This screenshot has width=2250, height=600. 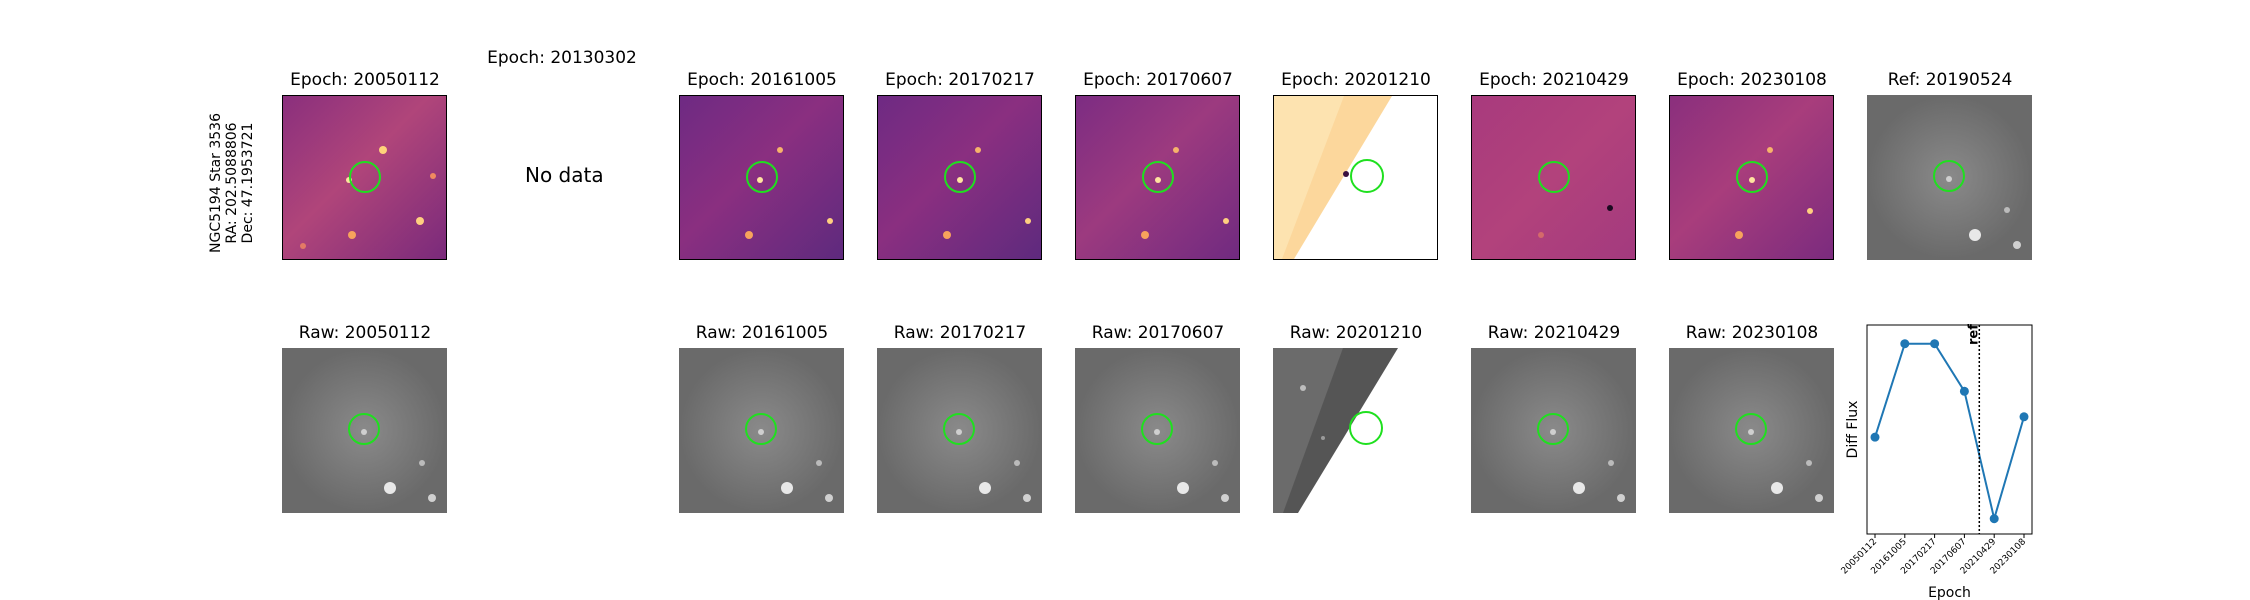 I want to click on series-line, so click(x=1949, y=432).